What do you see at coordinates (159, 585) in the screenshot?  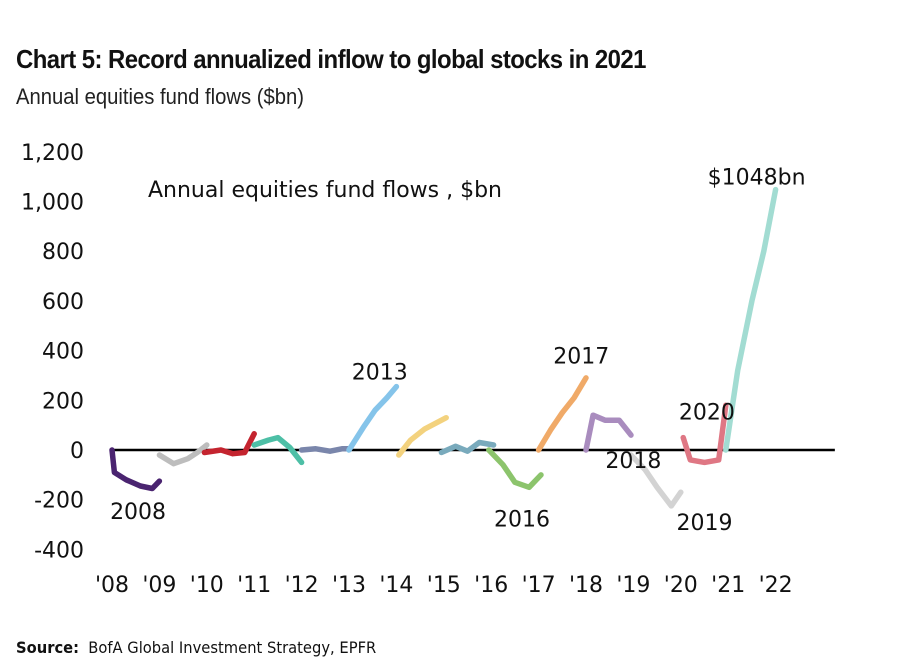 I see `x-tick-label: '09` at bounding box center [159, 585].